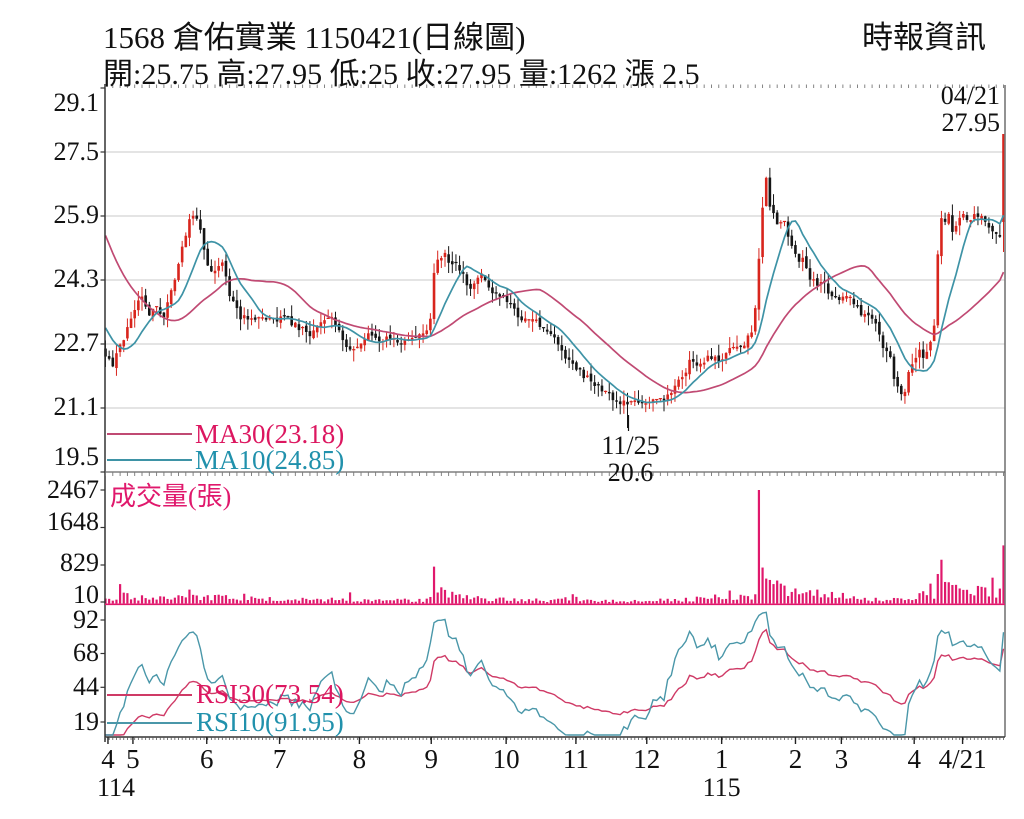  Describe the element at coordinates (76, 406) in the screenshot. I see `price-ytick: 21.1` at that location.